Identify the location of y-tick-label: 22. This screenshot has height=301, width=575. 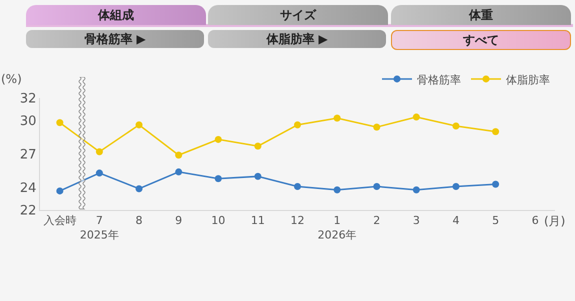
(28, 211).